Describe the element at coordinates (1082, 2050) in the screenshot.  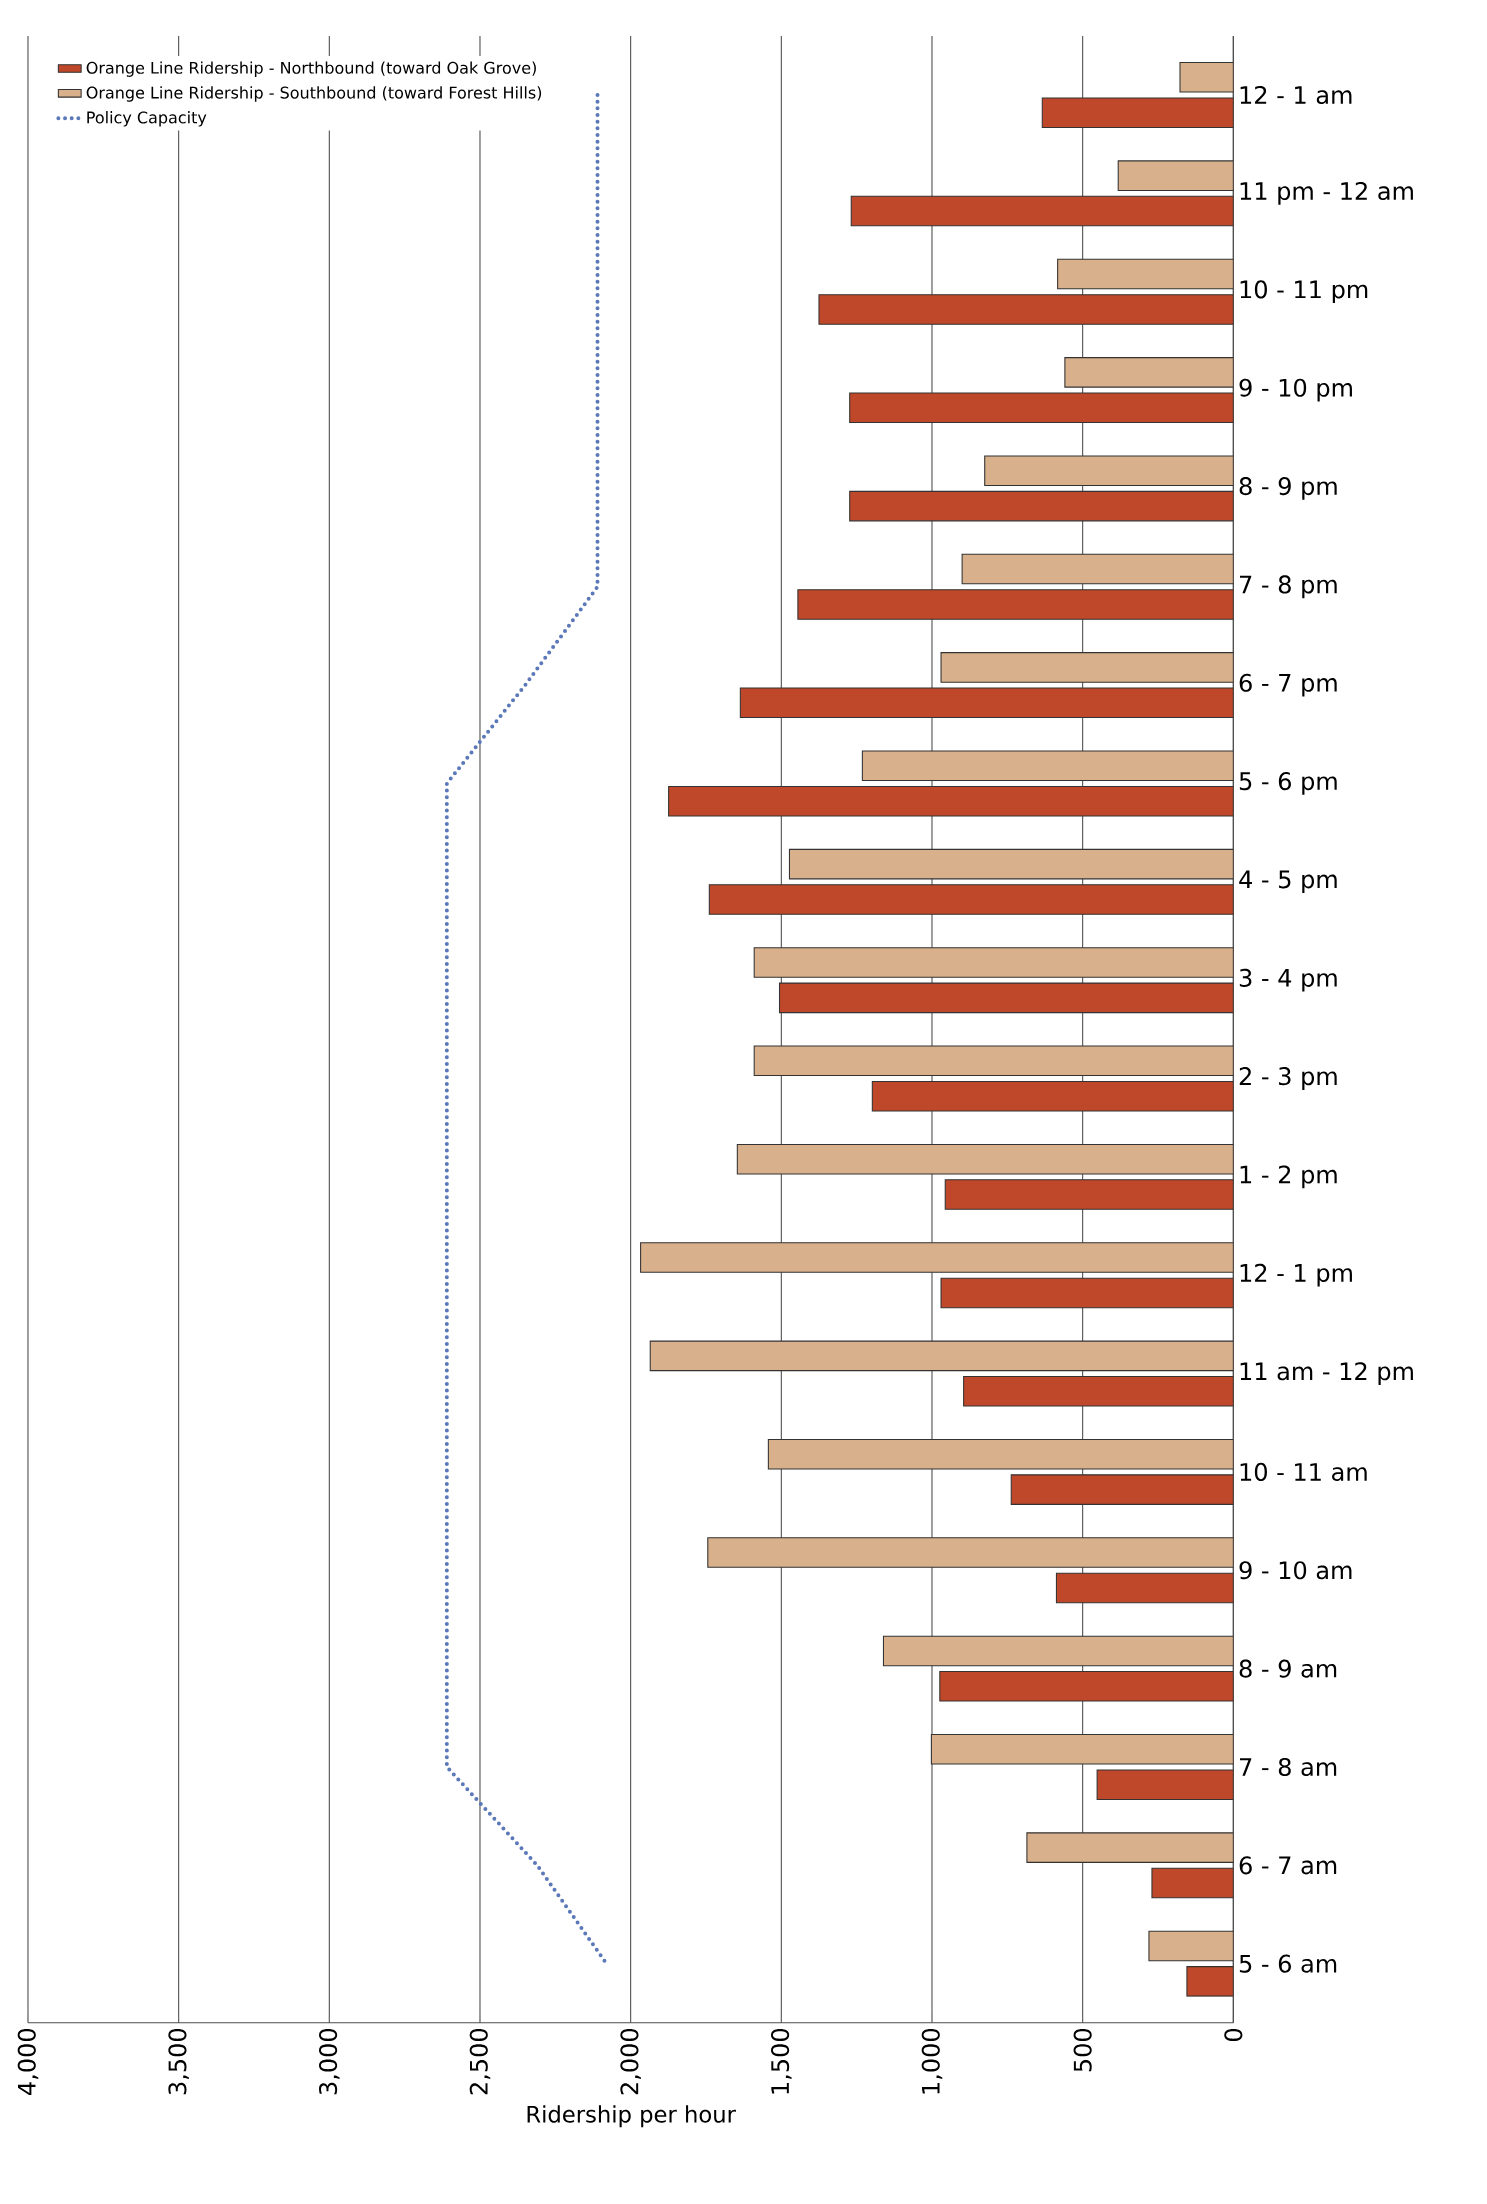
I see `x-tick-label: 500` at that location.